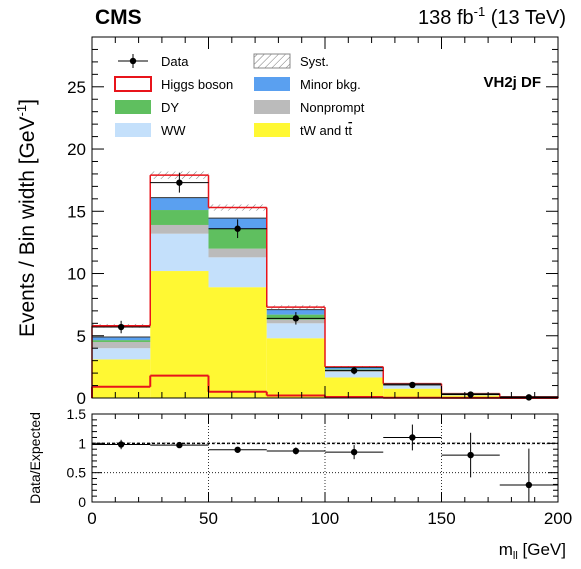 The image size is (581, 569). Describe the element at coordinates (325, 443) in the screenshot. I see `ratio-syst-band` at that location.